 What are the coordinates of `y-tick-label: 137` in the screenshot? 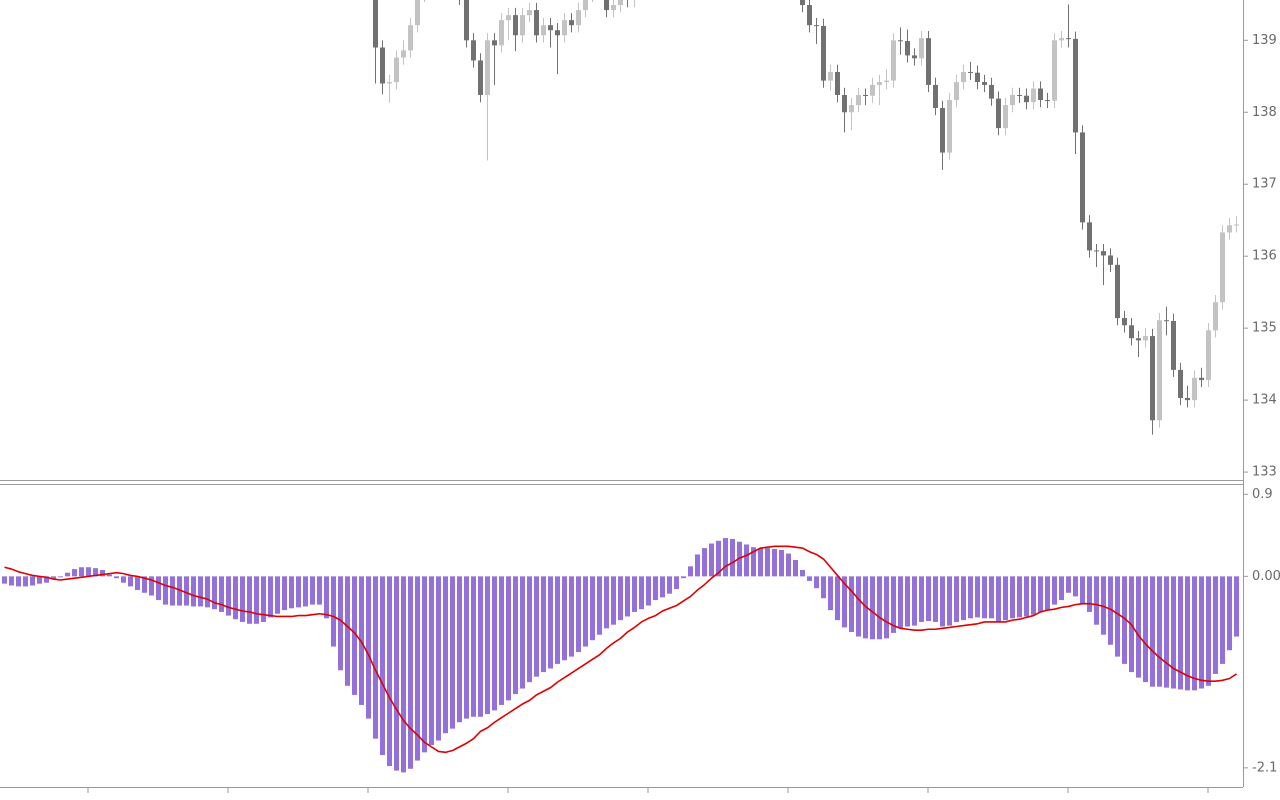 It's located at (1264, 184).